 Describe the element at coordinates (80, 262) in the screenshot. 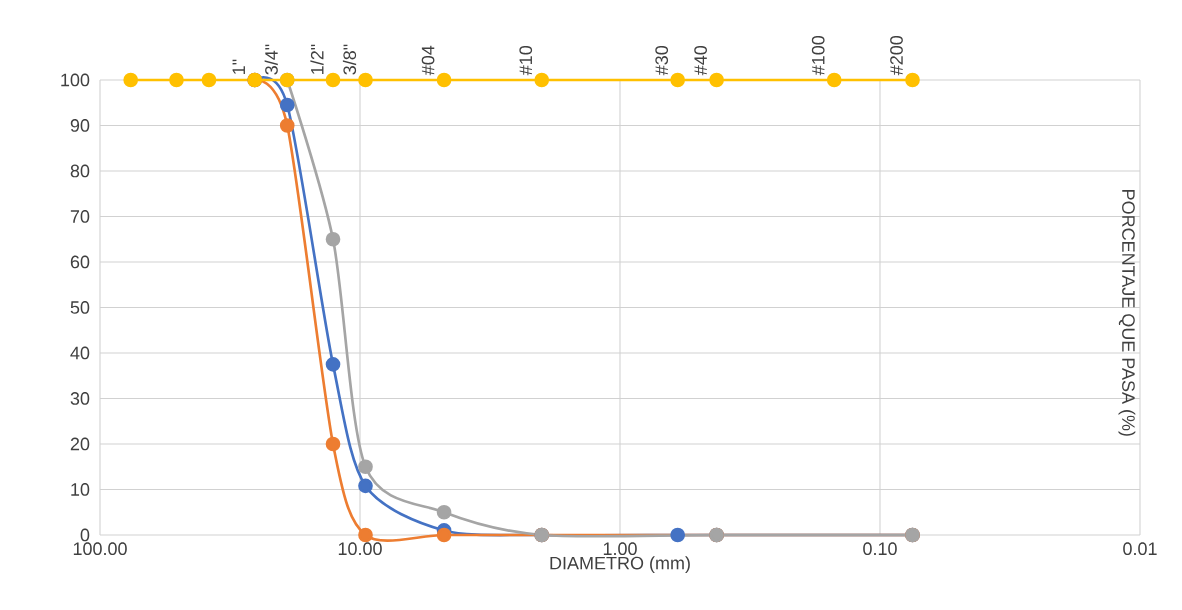

I see `y-tick-label: 60` at that location.